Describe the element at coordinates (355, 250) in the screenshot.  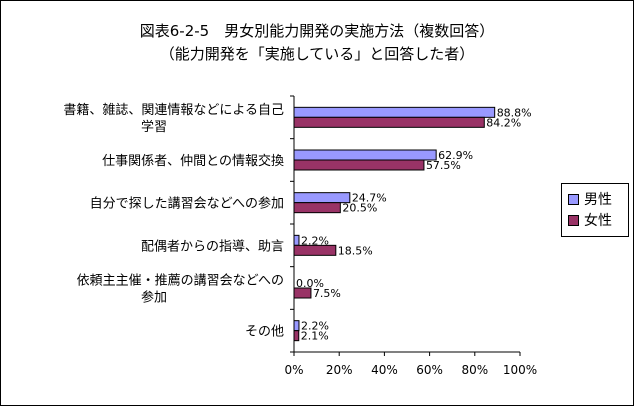
I see `data-label-female-3: 18.5%` at that location.